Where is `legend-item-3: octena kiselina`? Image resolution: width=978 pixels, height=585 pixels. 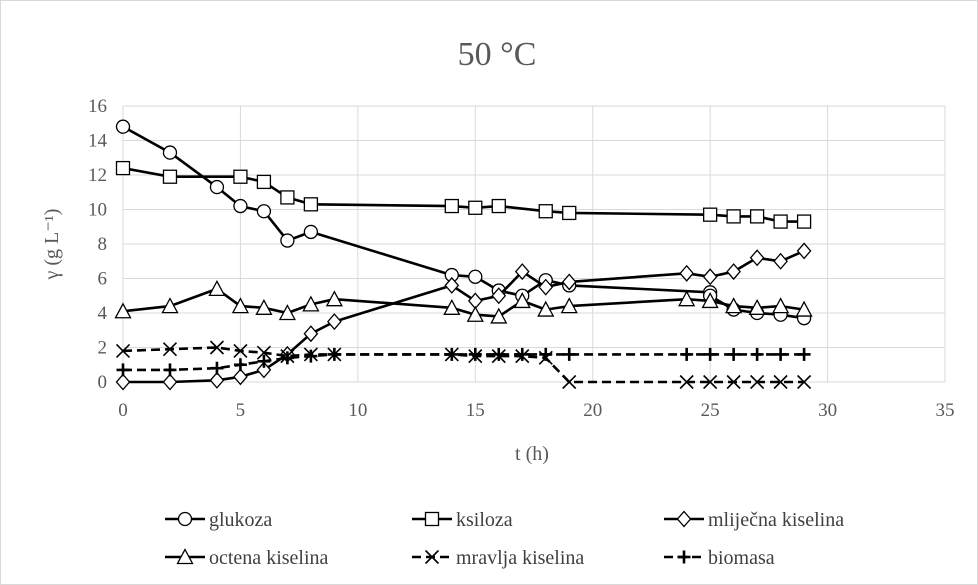 legend-item-3: octena kiselina is located at coordinates (247, 558).